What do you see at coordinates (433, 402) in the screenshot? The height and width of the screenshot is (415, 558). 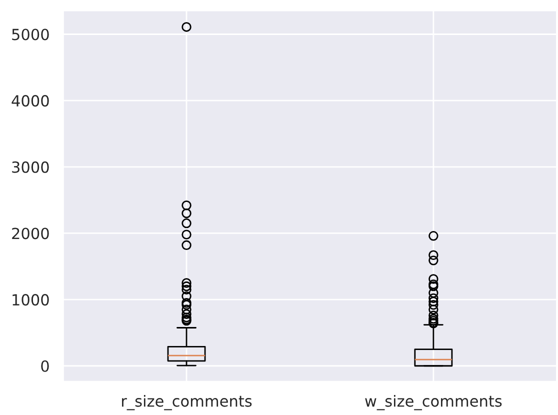 I see `x-tick-label: w_size_comments` at bounding box center [433, 402].